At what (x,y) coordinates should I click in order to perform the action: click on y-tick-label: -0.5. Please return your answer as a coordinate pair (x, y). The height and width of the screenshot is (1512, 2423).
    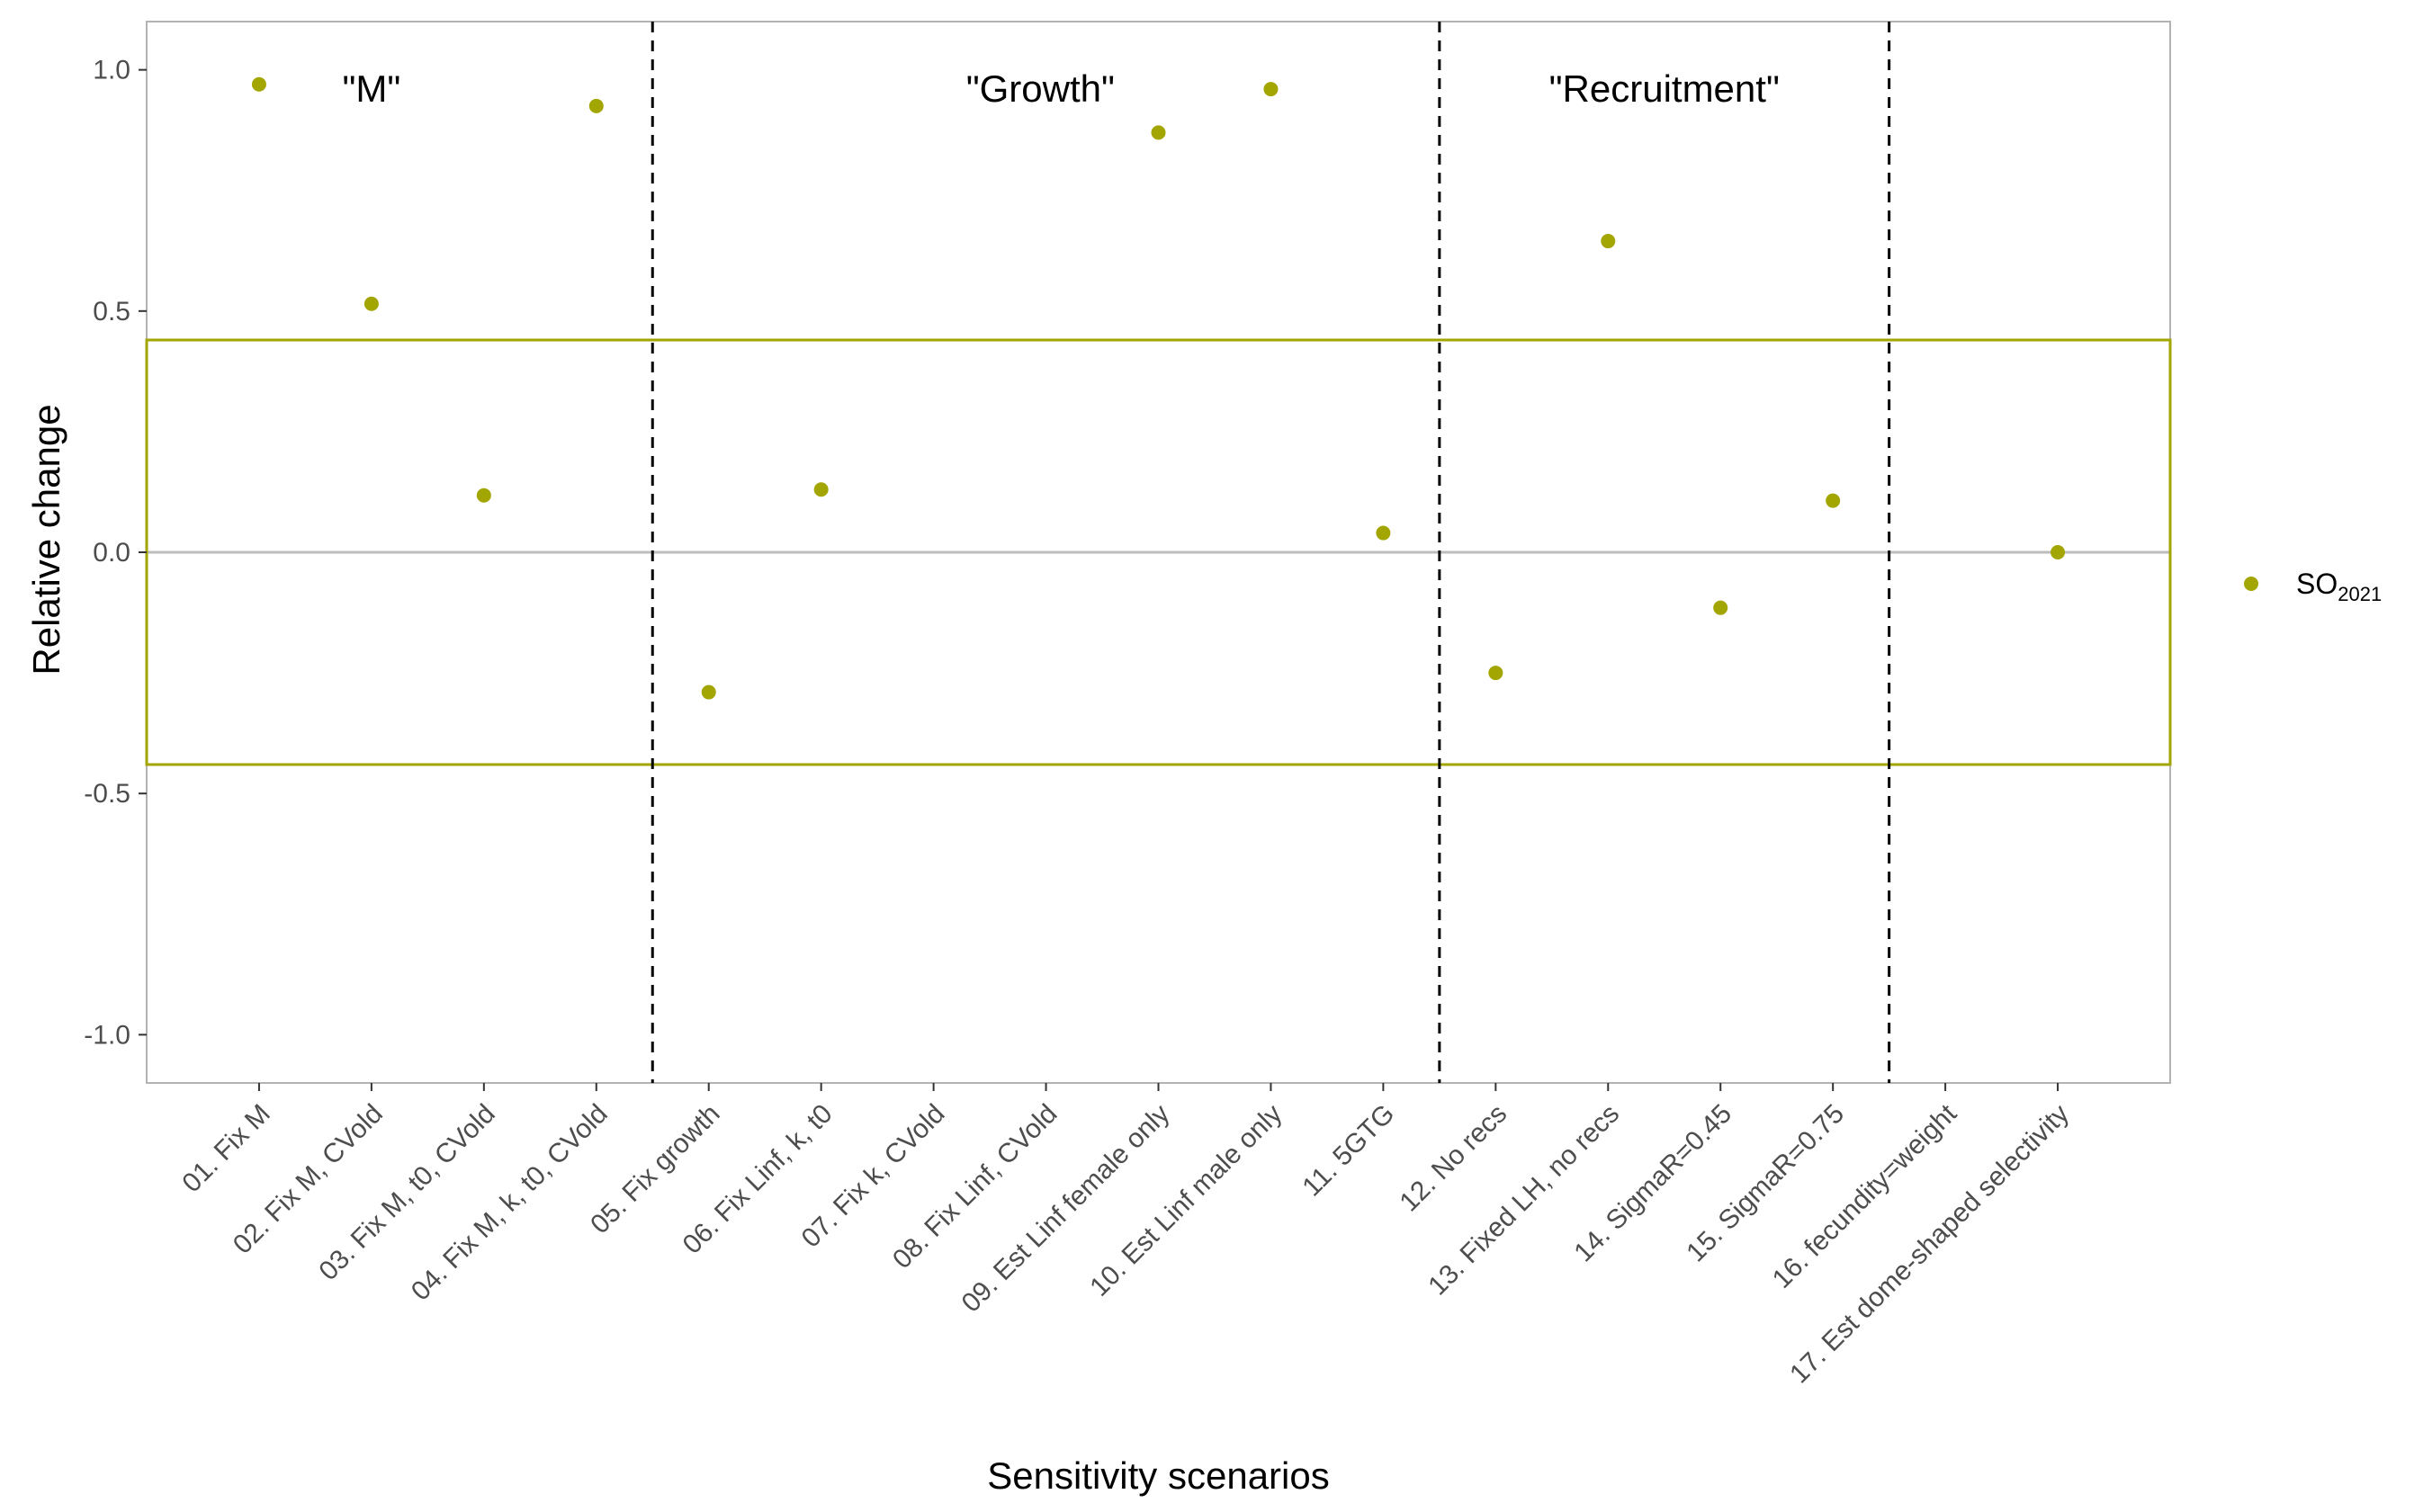
    Looking at the image, I should click on (107, 794).